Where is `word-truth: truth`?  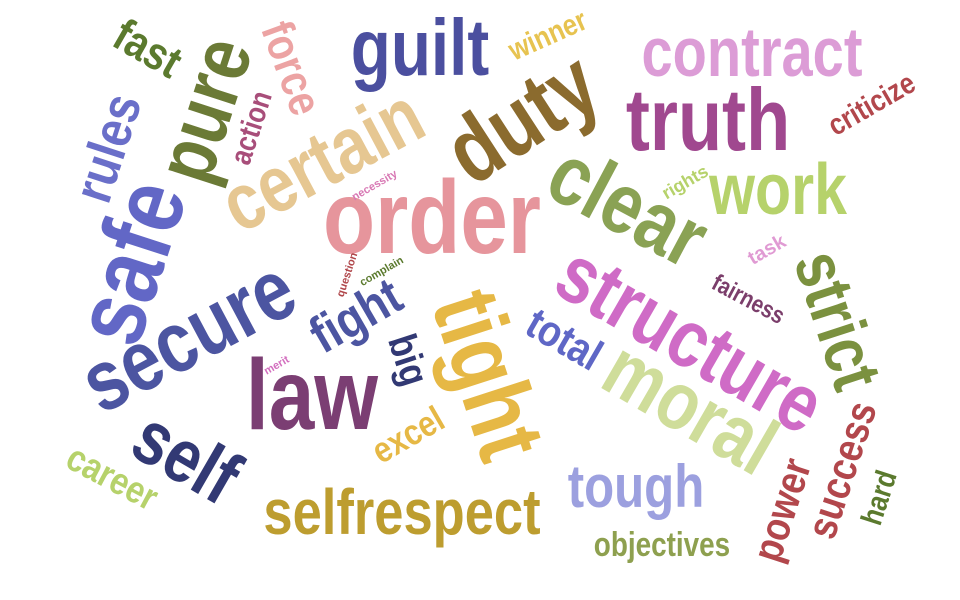
word-truth: truth is located at coordinates (708, 119).